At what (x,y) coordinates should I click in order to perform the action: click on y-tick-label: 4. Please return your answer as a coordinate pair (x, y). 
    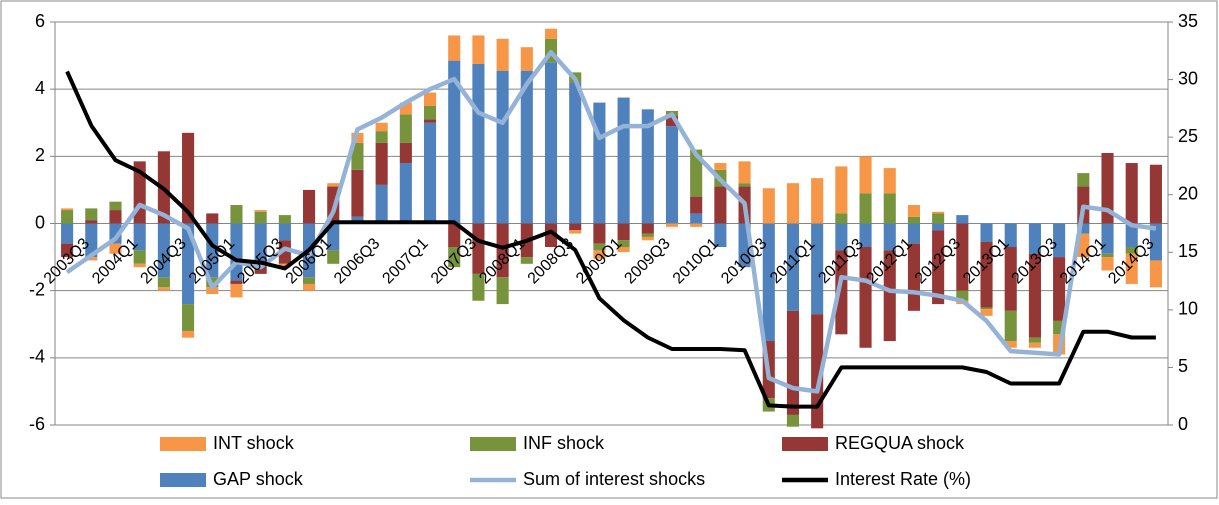
    Looking at the image, I should click on (40, 88).